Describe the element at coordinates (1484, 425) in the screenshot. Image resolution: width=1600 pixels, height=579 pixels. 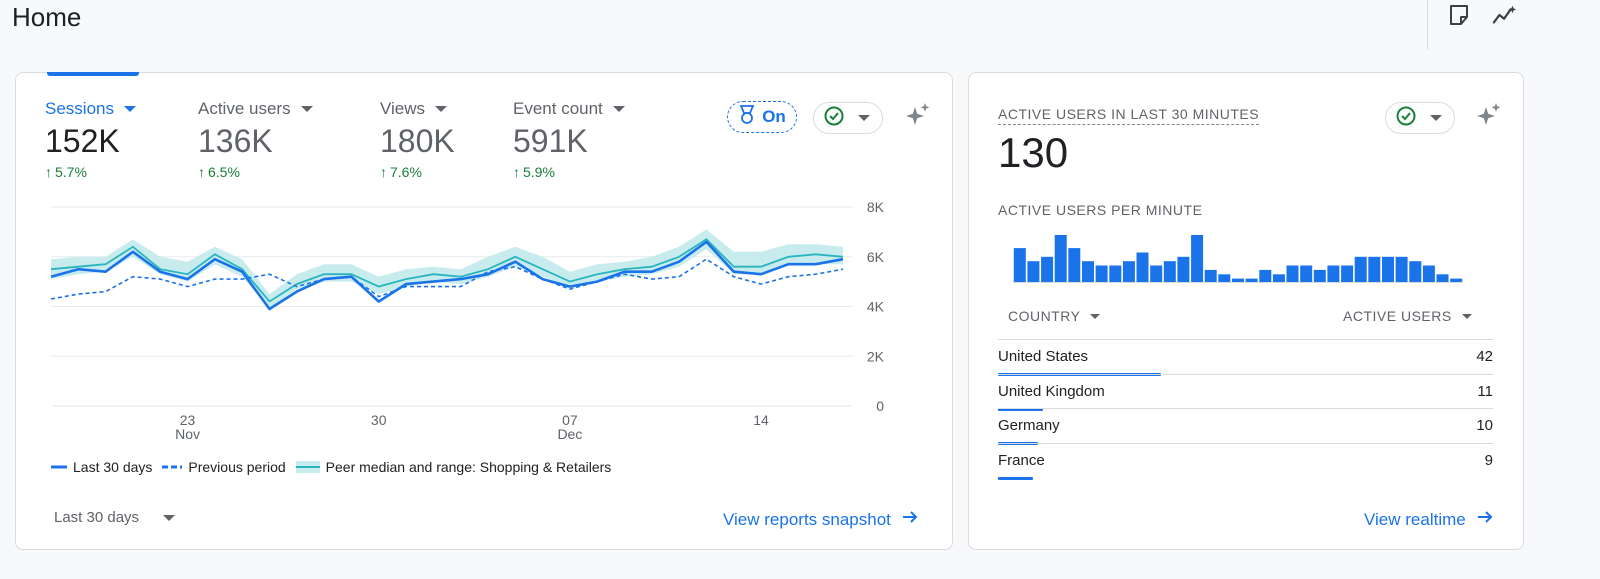
I see `active-users-count: 10` at that location.